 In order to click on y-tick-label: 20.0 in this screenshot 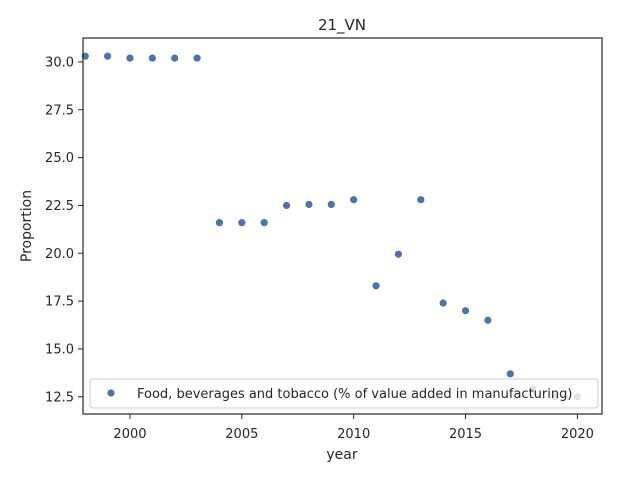, I will do `click(59, 254)`.